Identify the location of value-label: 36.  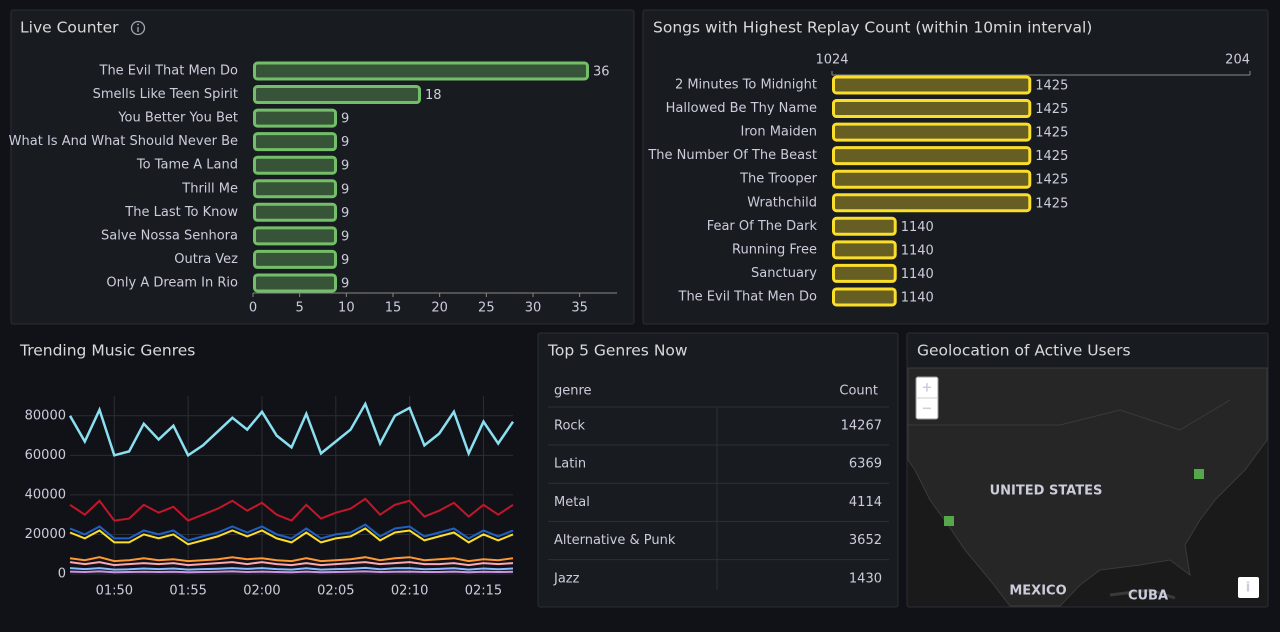
(601, 72).